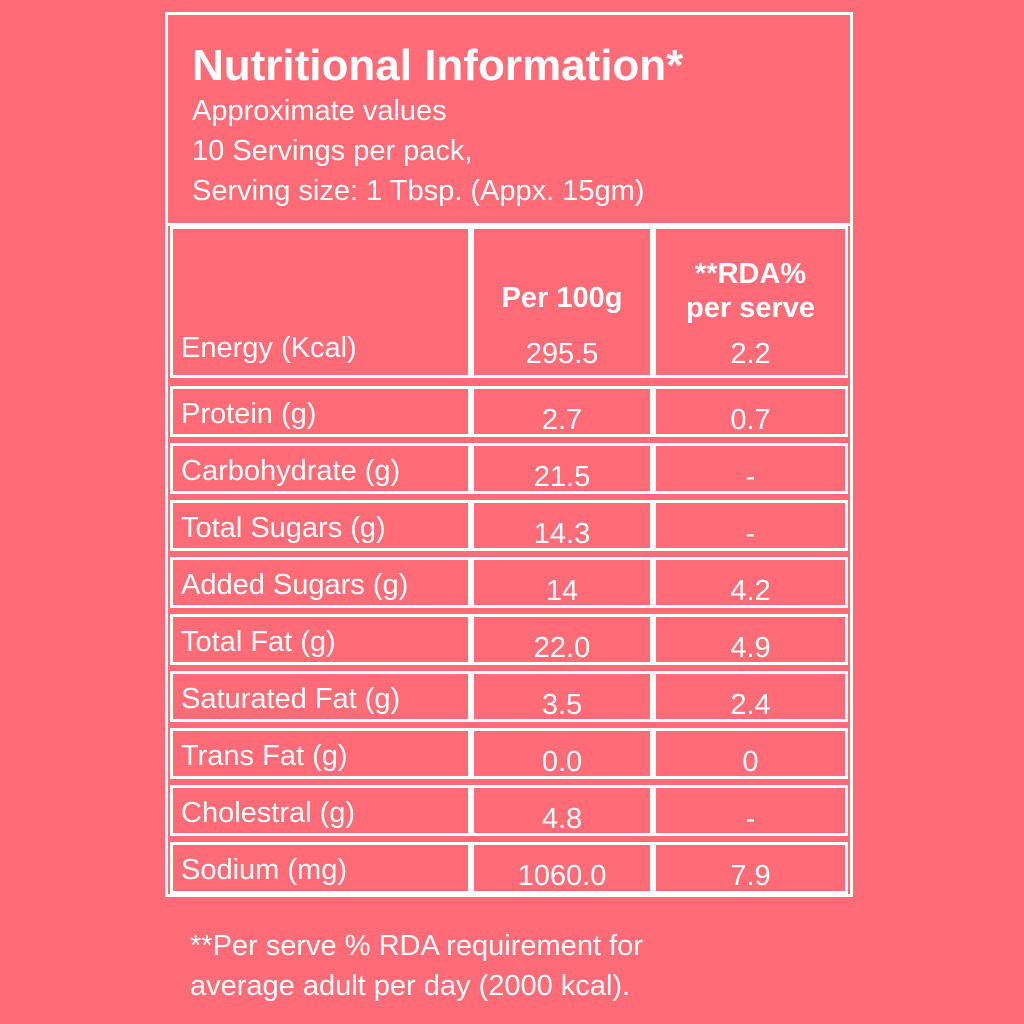 The image size is (1024, 1024). I want to click on table-row: Cholestral (g), so click(320, 810).